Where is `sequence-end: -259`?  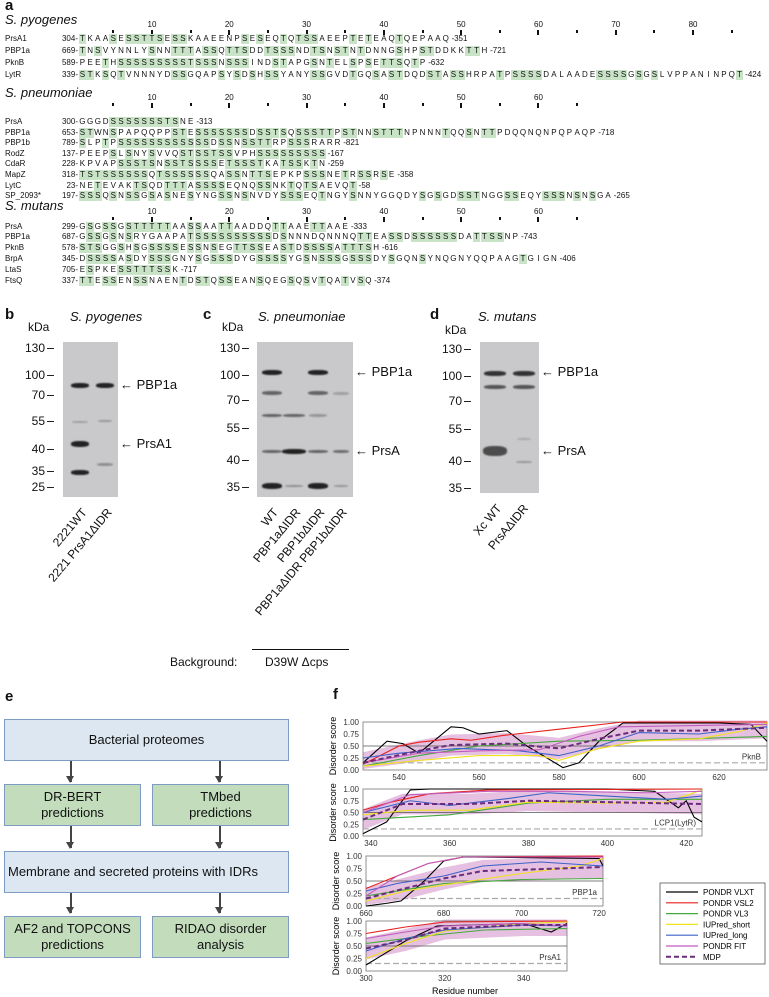
sequence-end: -259 is located at coordinates (335, 163).